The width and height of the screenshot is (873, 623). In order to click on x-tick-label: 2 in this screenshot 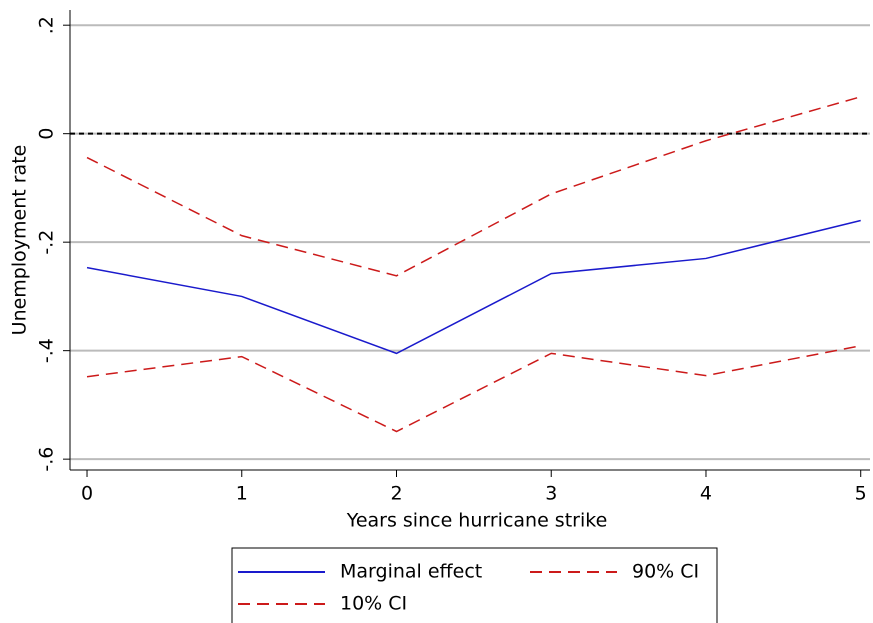, I will do `click(396, 494)`.